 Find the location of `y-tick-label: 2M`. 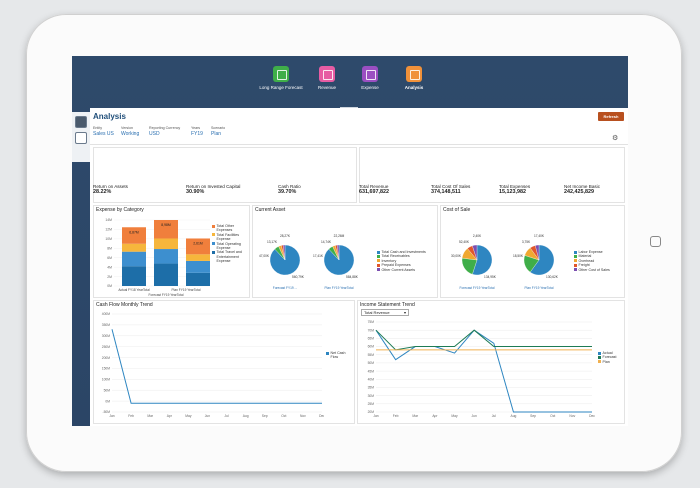

y-tick-label: 2M is located at coordinates (109, 277).